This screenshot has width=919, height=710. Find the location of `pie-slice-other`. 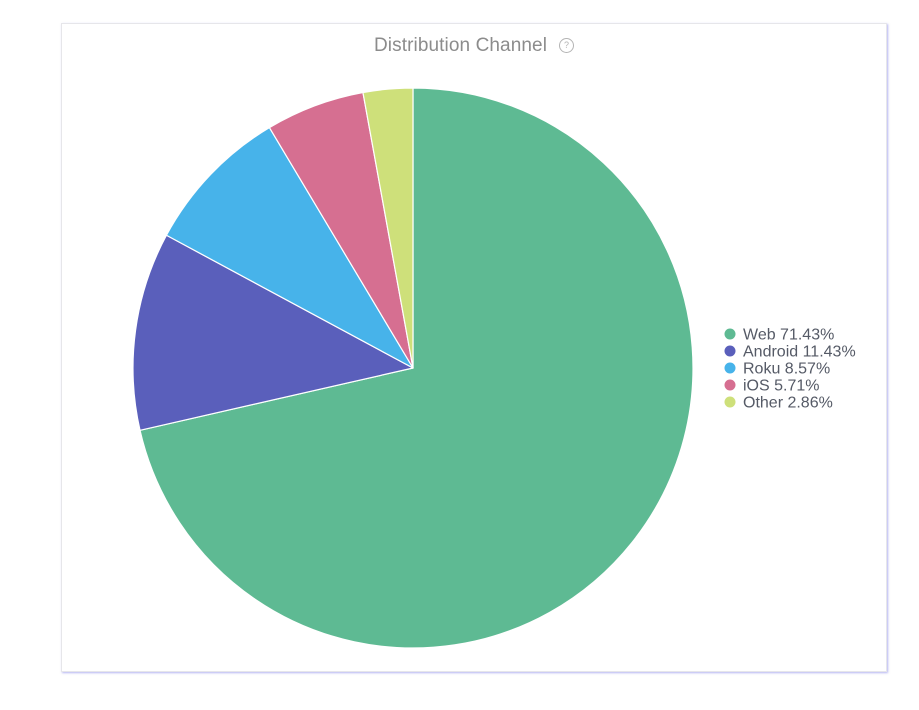

pie-slice-other is located at coordinates (388, 228).